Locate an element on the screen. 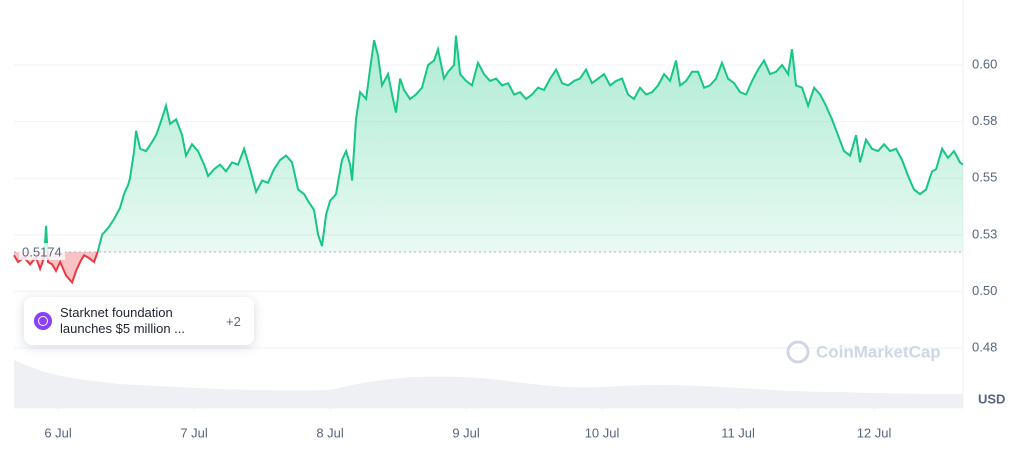 This screenshot has width=1024, height=457. y-tick-label: 0.55 is located at coordinates (984, 177).